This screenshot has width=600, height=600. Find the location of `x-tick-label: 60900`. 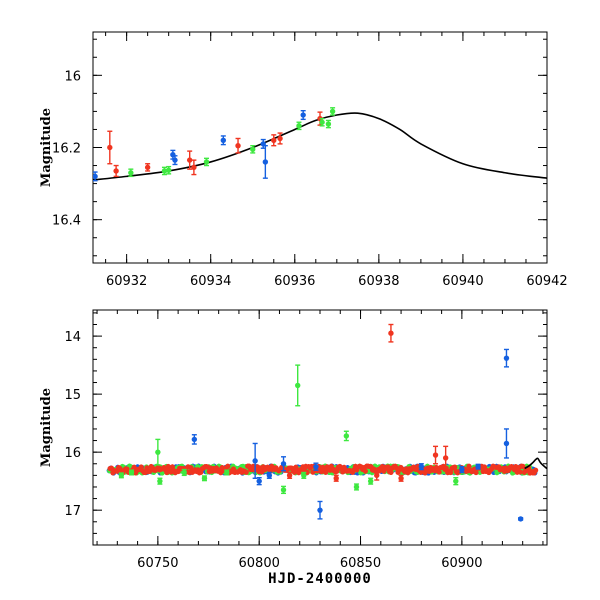

x-tick-label: 60900 is located at coordinates (461, 563).